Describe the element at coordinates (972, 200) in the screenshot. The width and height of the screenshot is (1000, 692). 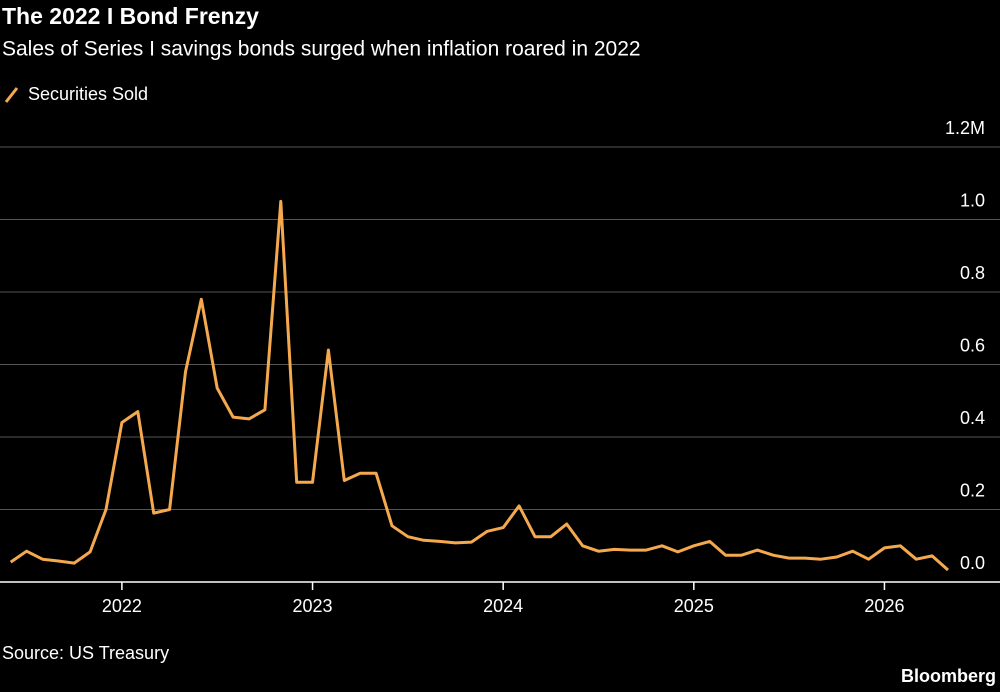
I see `y-tick-label: 1.0` at that location.